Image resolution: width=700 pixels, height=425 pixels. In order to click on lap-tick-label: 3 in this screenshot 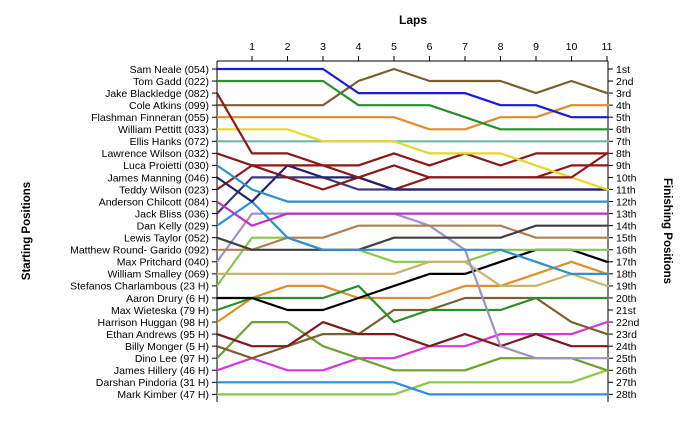, I will do `click(323, 47)`.